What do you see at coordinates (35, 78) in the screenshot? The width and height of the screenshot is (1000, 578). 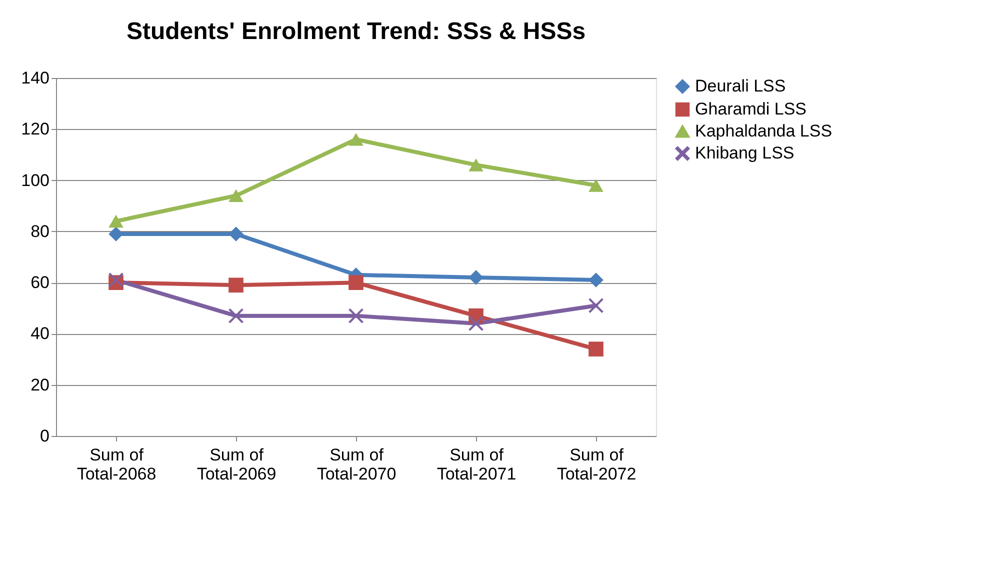 I see `y-tick-label: 140` at bounding box center [35, 78].